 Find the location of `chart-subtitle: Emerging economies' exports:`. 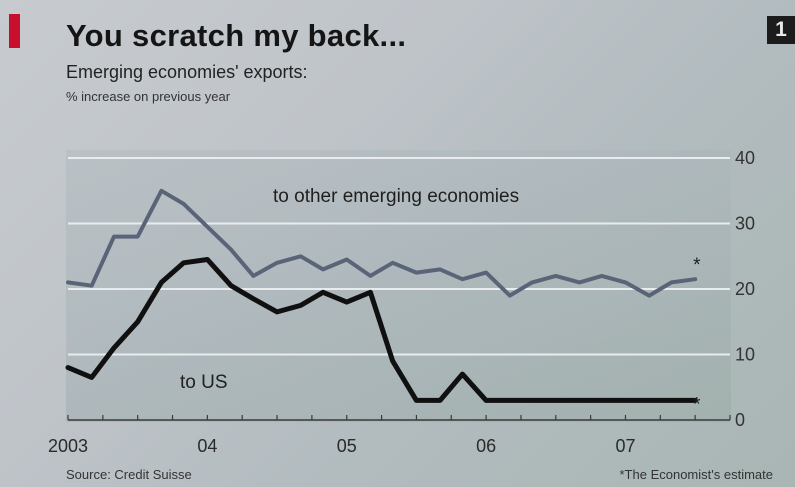

chart-subtitle: Emerging economies' exports: is located at coordinates (187, 72).